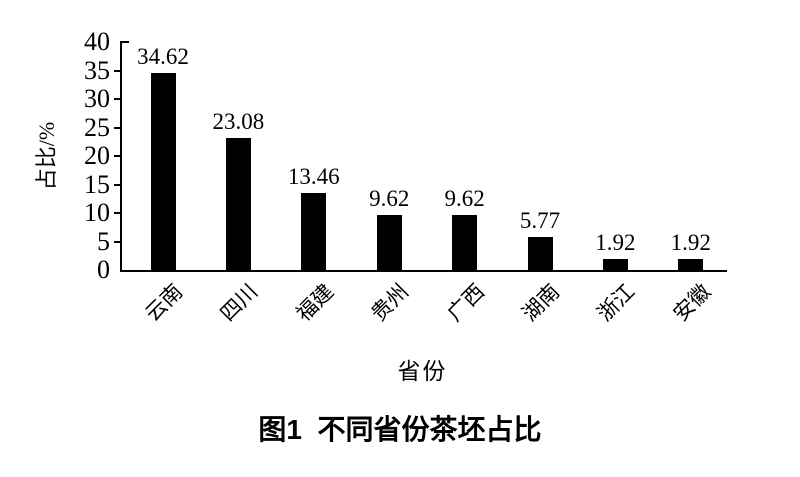 This screenshot has width=800, height=477. I want to click on bar-value-label: 13.46, so click(313, 177).